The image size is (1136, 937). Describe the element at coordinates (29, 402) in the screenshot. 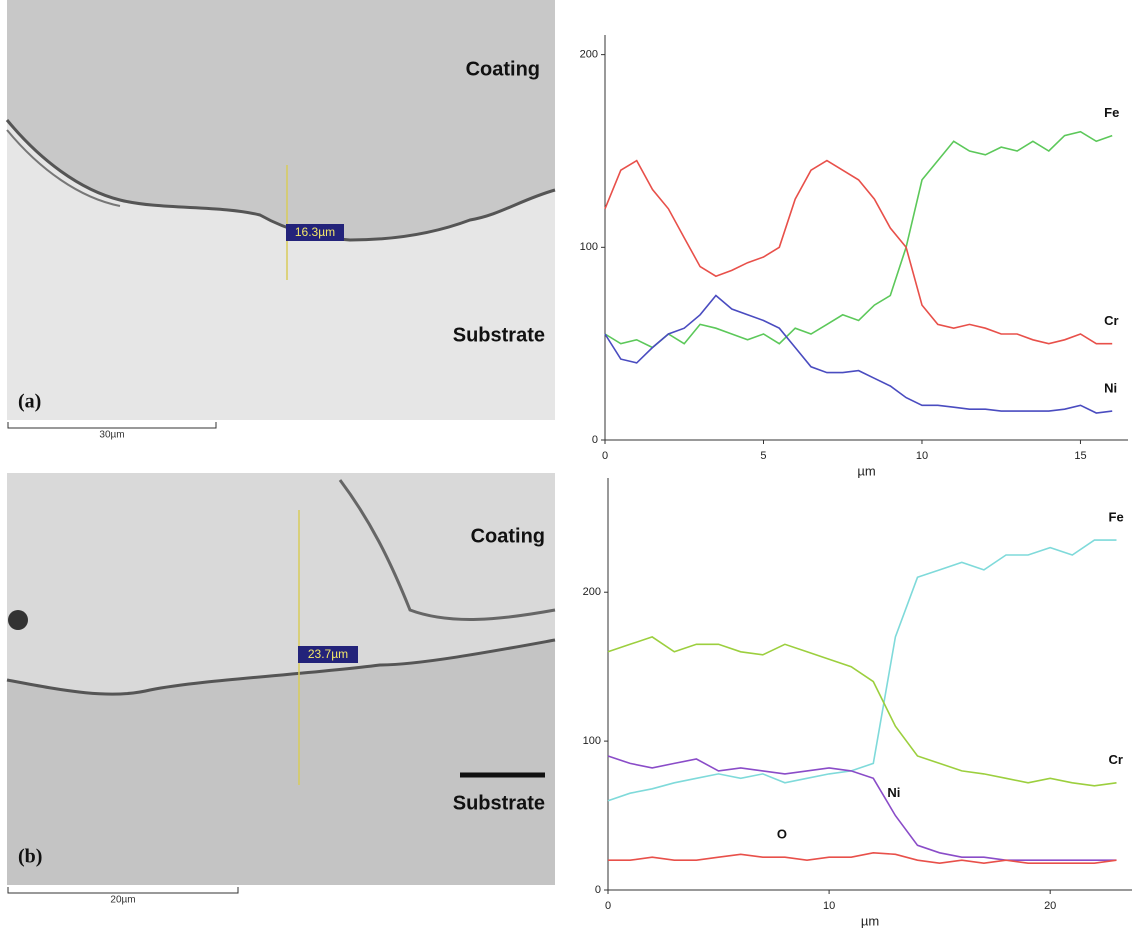

I see `panel-label: (a)` at that location.